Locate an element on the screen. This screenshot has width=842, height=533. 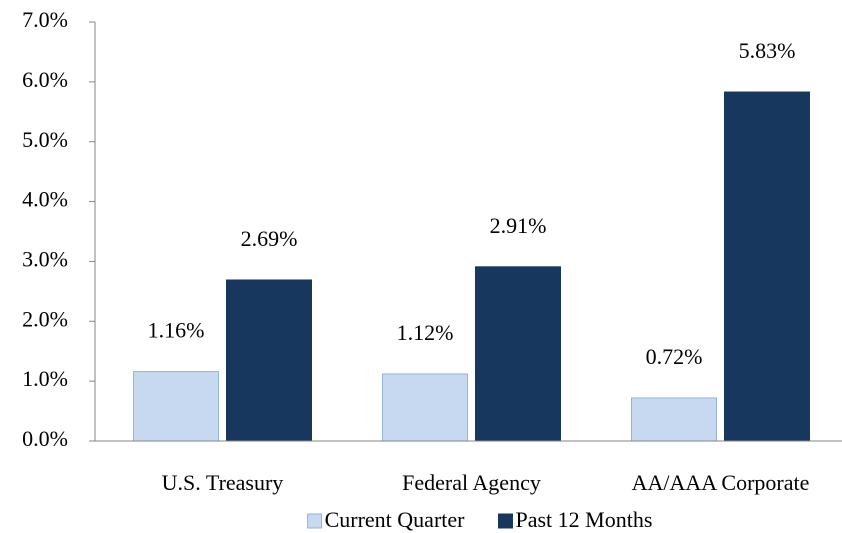
legend-label: Past 12 Months is located at coordinates (583, 519).